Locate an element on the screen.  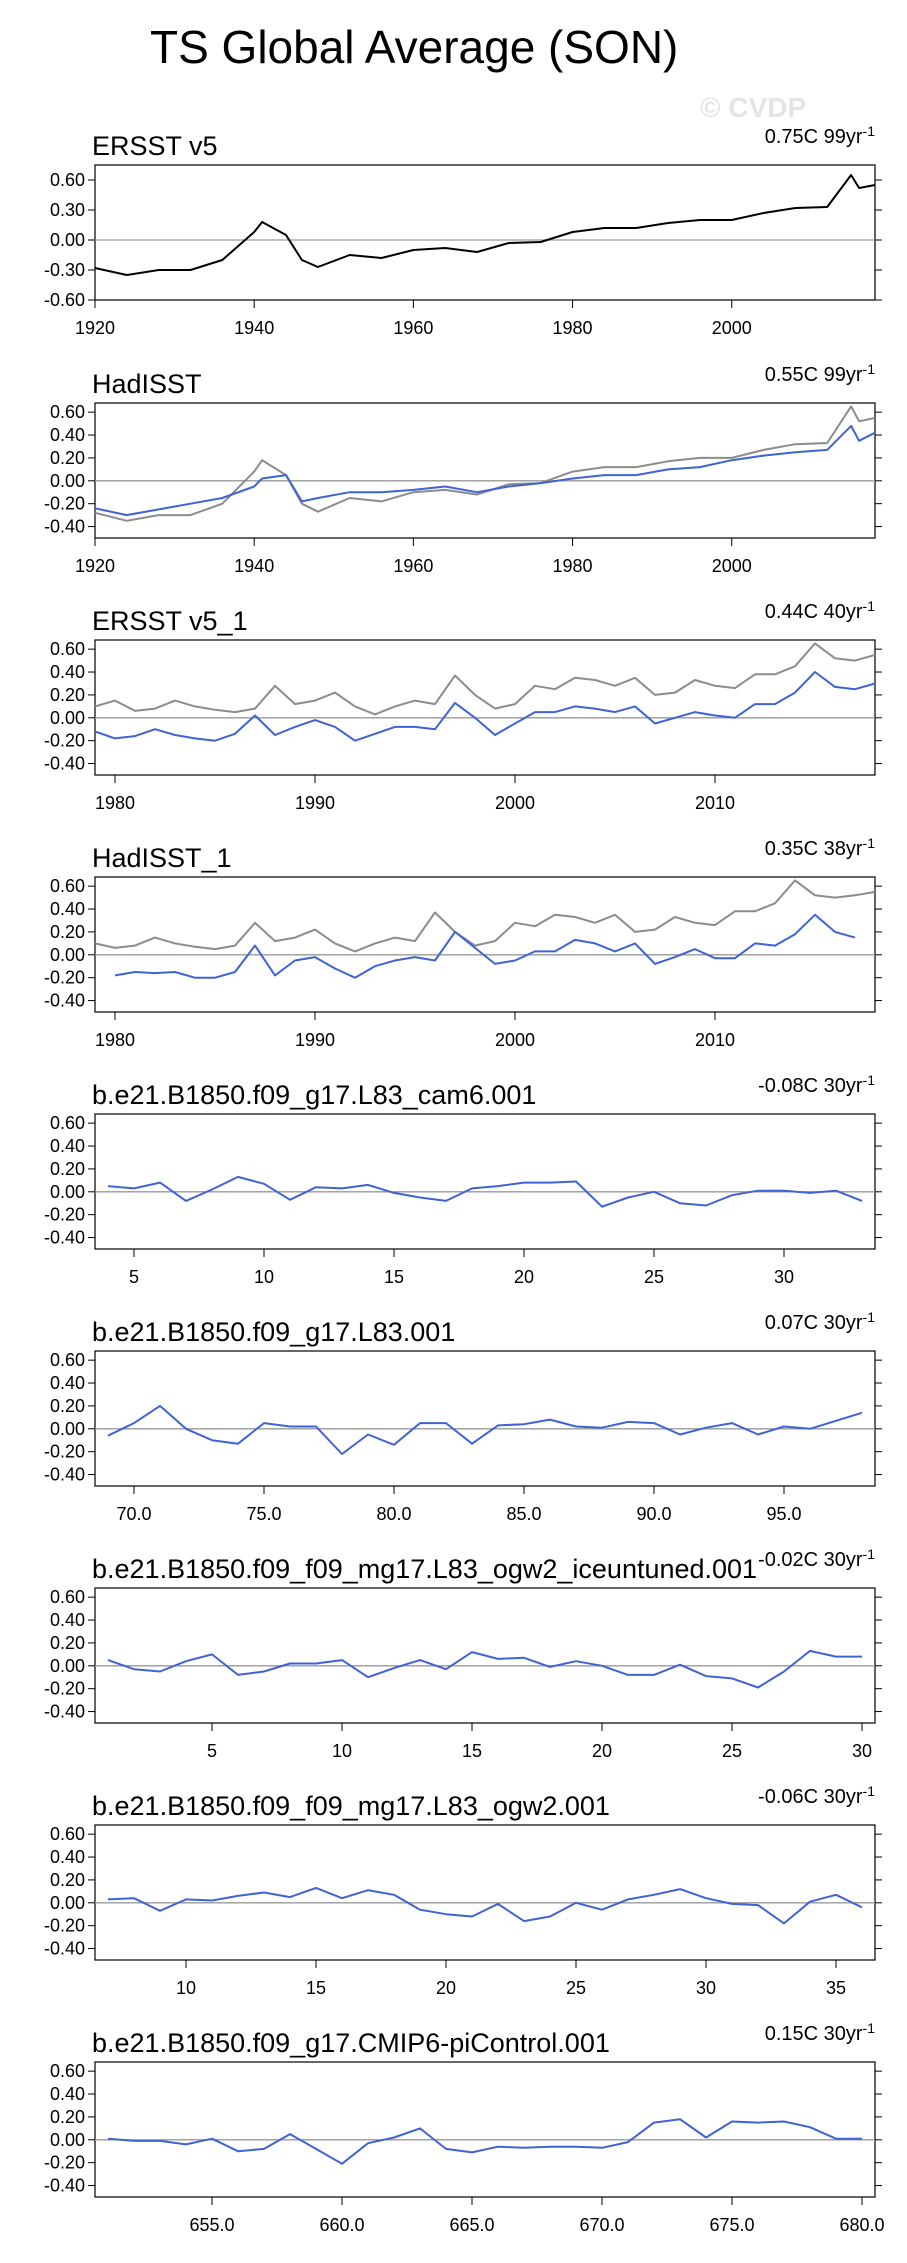
trend-label: 0.44C 40yr-1 is located at coordinates (820, 610).